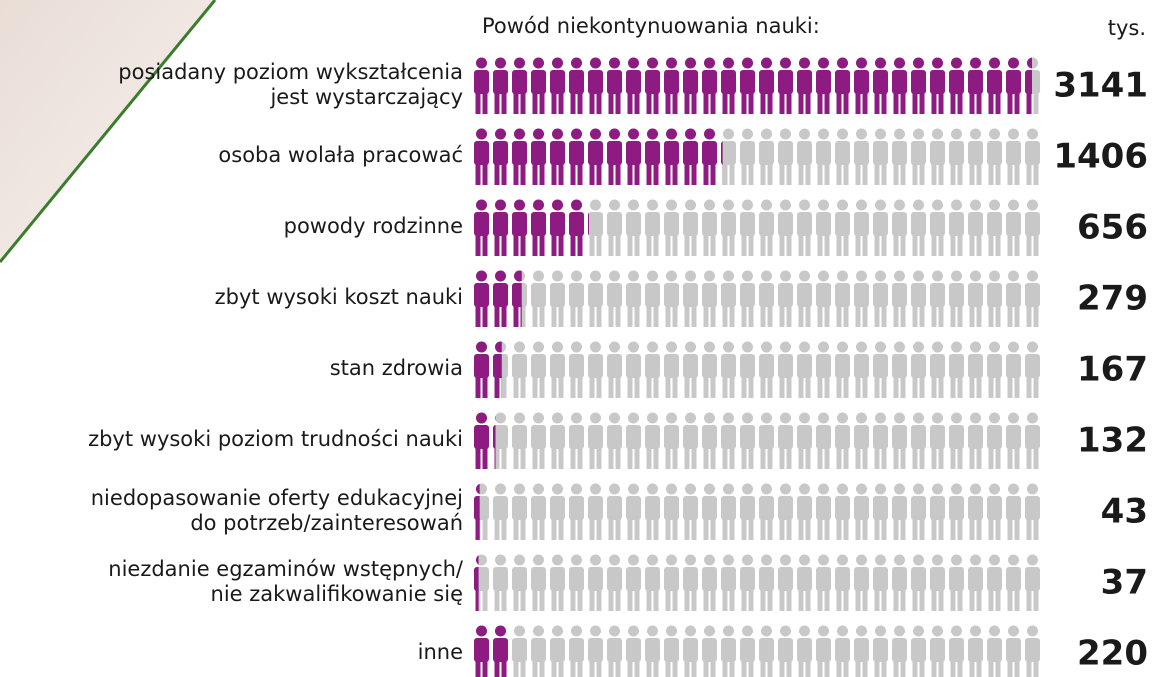 The width and height of the screenshot is (1152, 677). I want to click on category-label: posiadany poziom wykształcenia, so click(290, 72).